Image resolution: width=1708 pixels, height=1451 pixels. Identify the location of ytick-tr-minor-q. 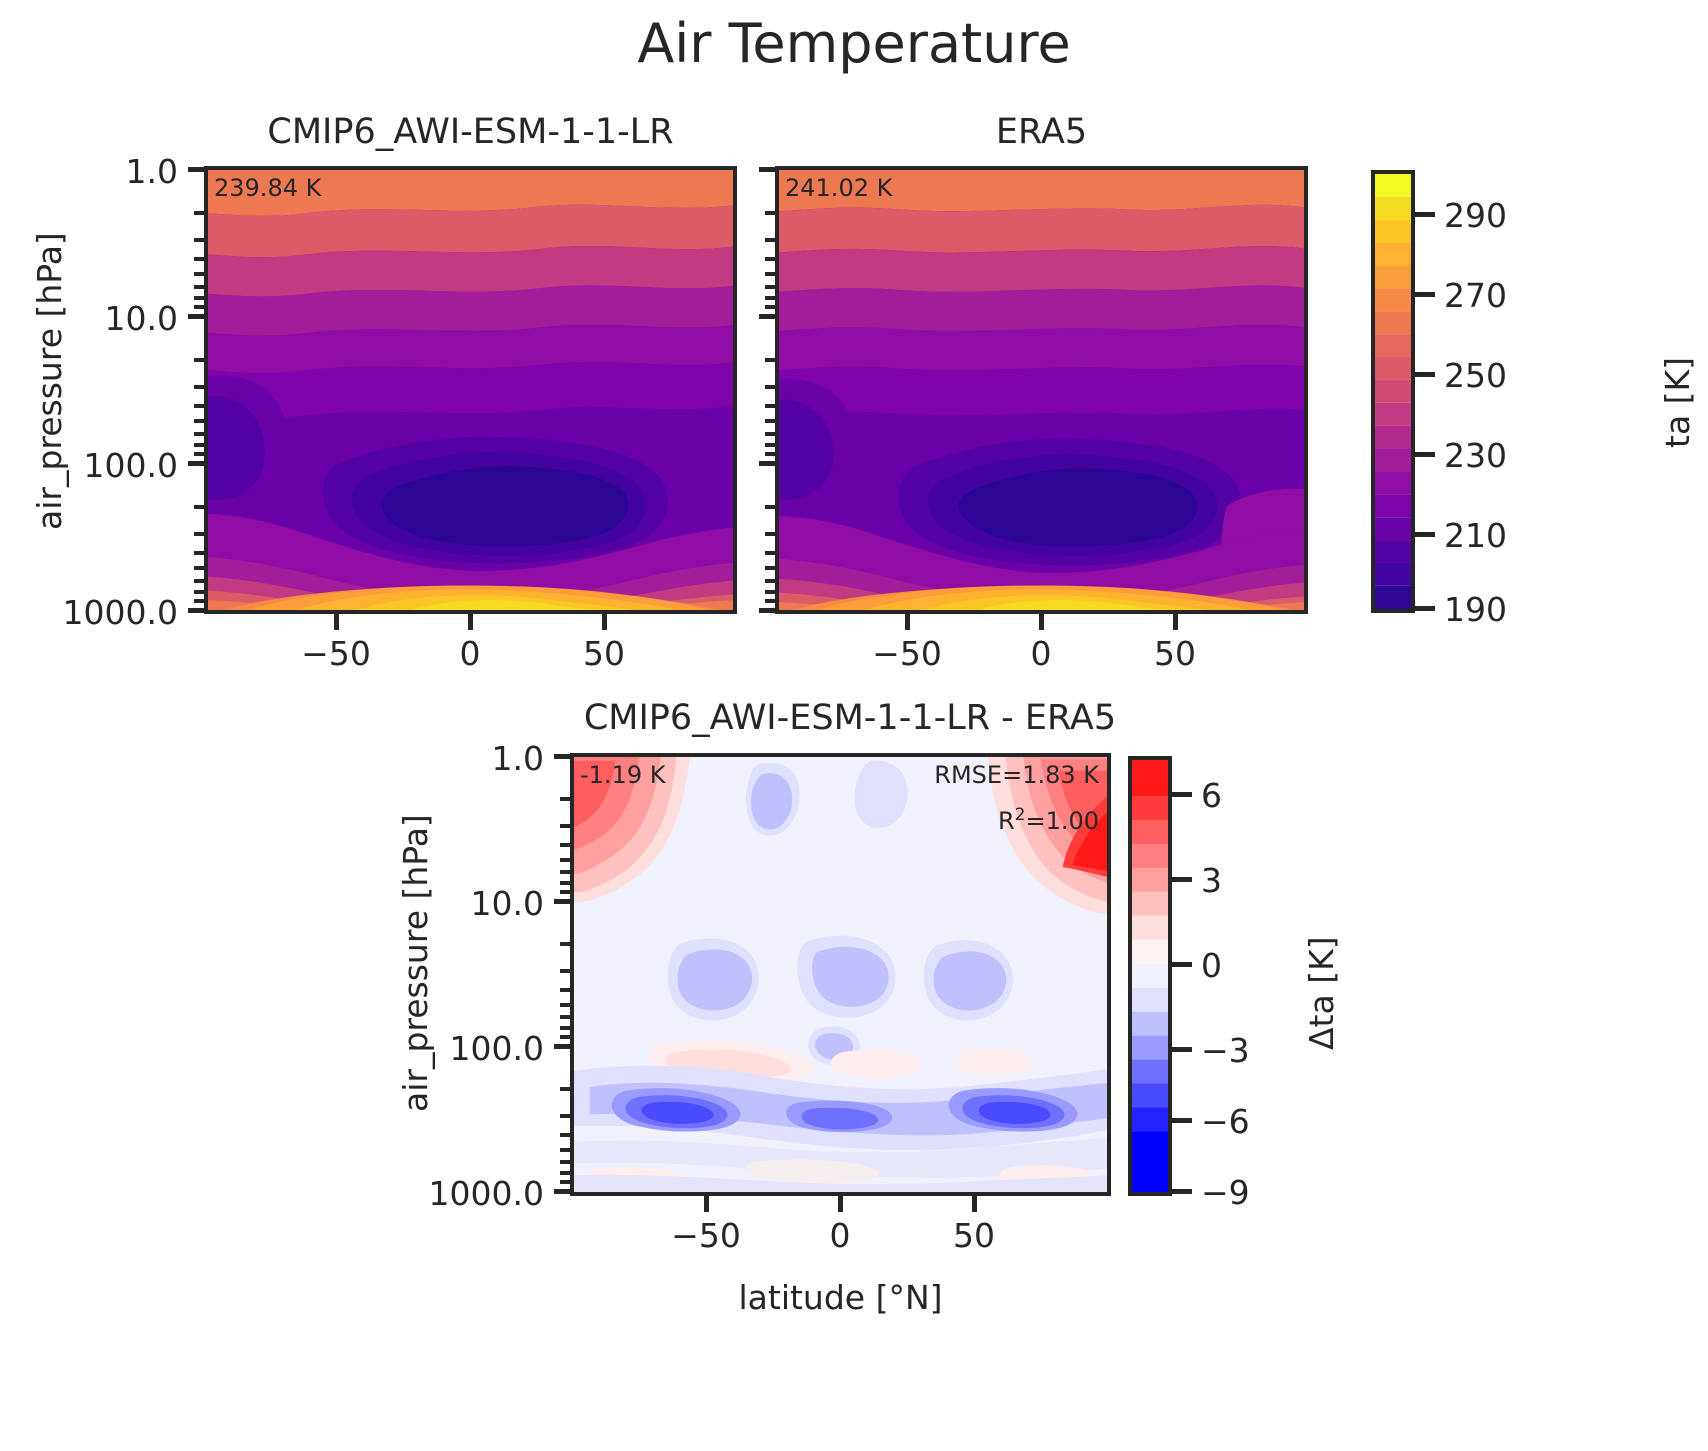
(771, 553).